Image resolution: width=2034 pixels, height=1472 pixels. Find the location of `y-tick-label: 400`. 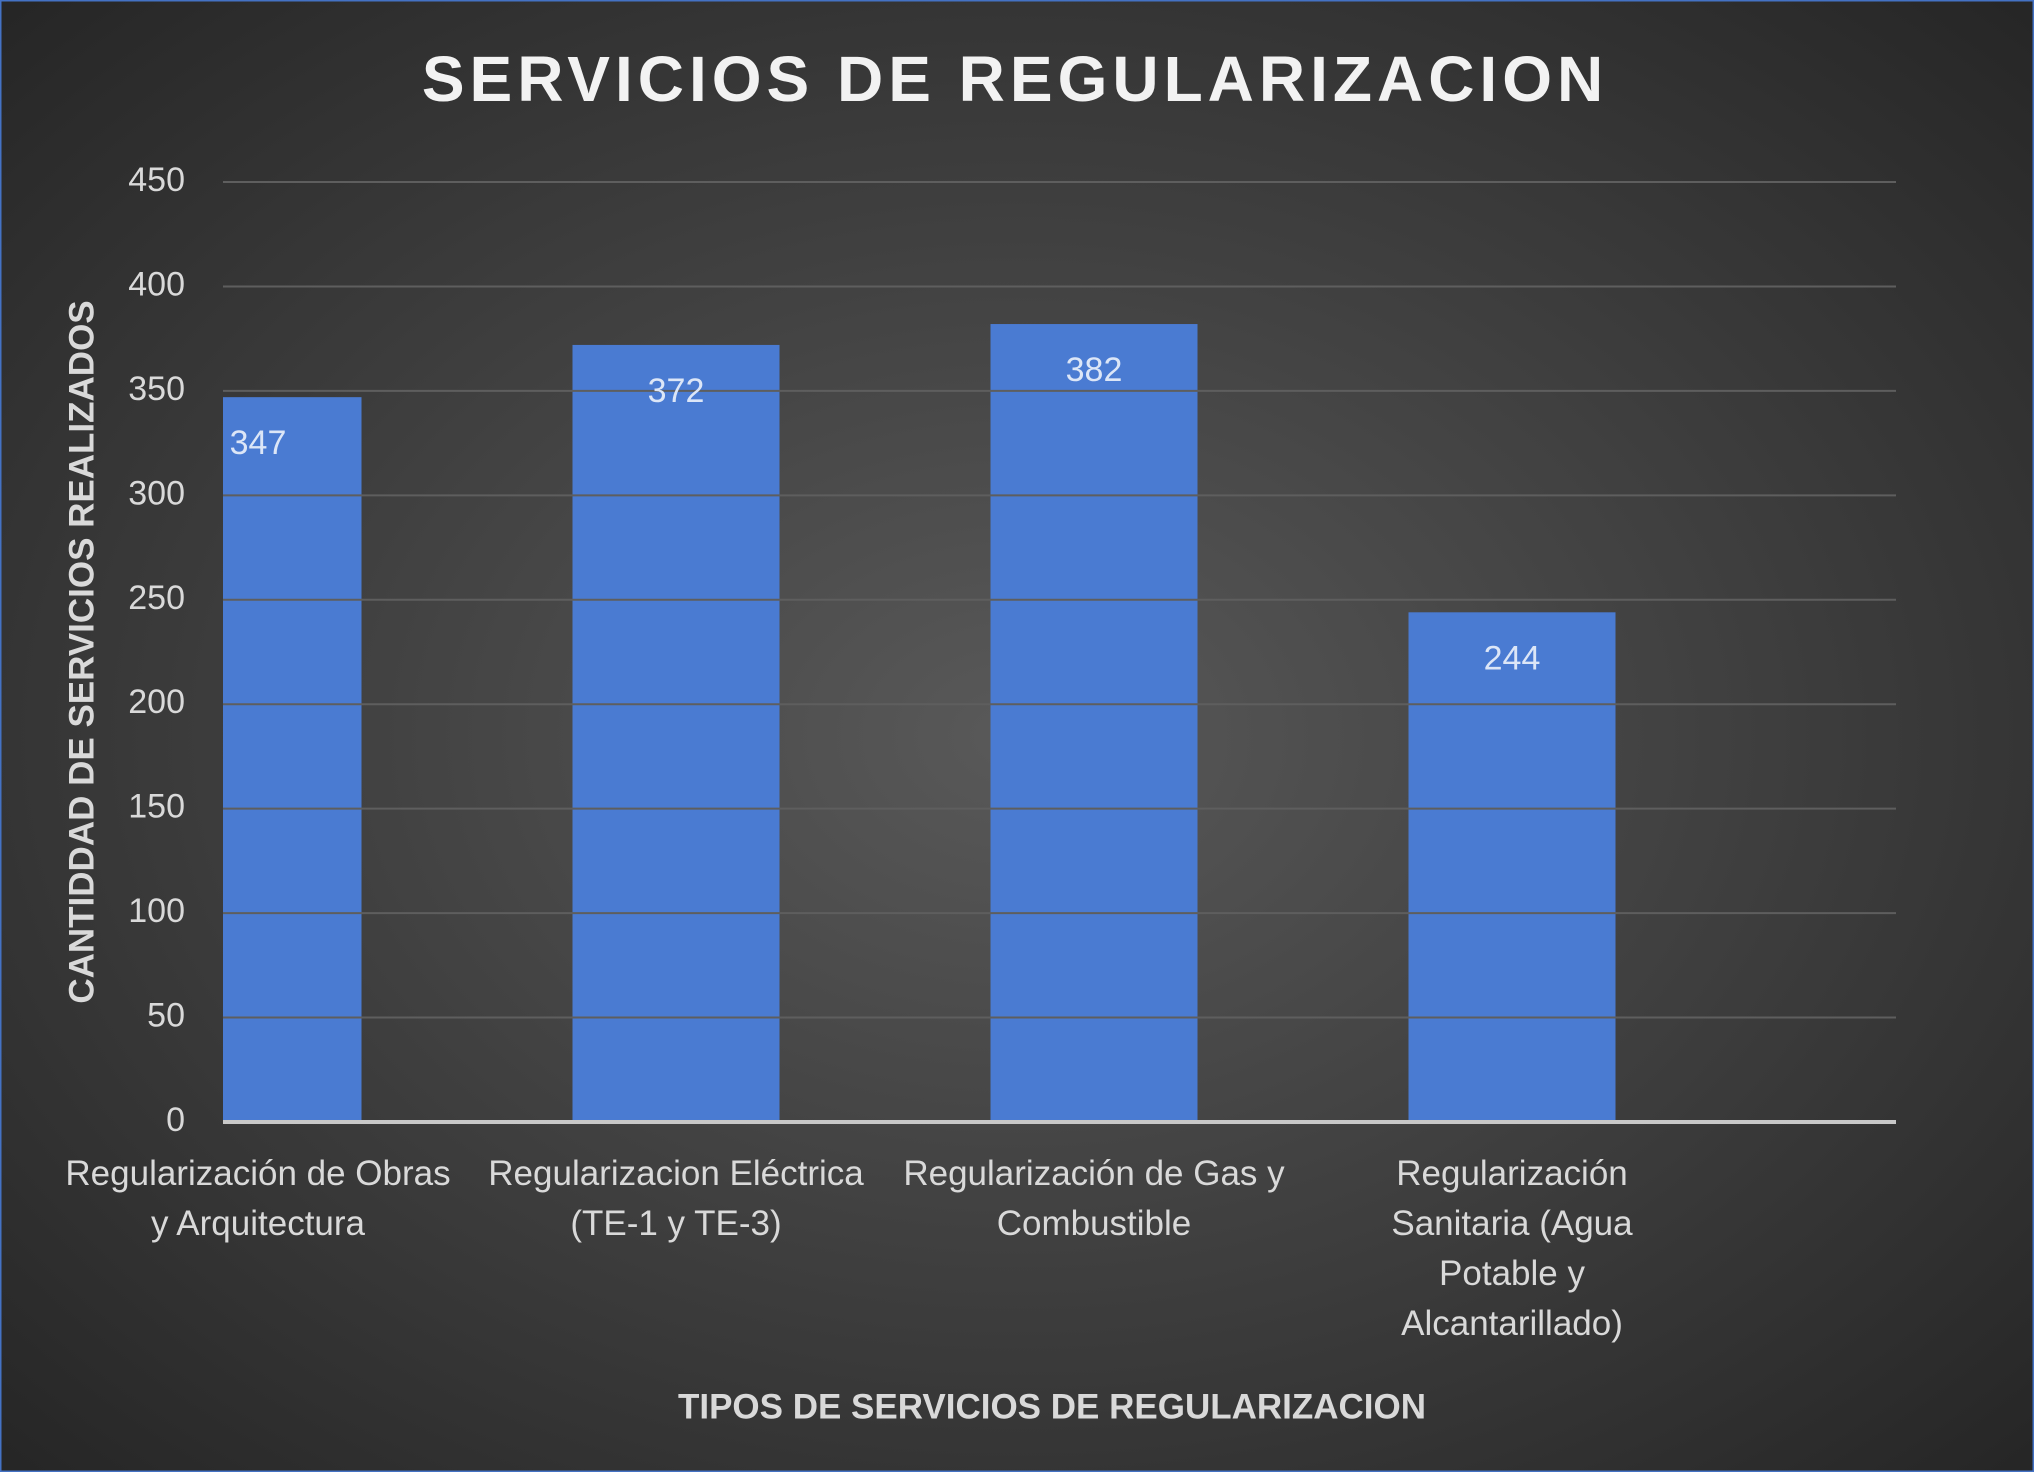

y-tick-label: 400 is located at coordinates (156, 284).